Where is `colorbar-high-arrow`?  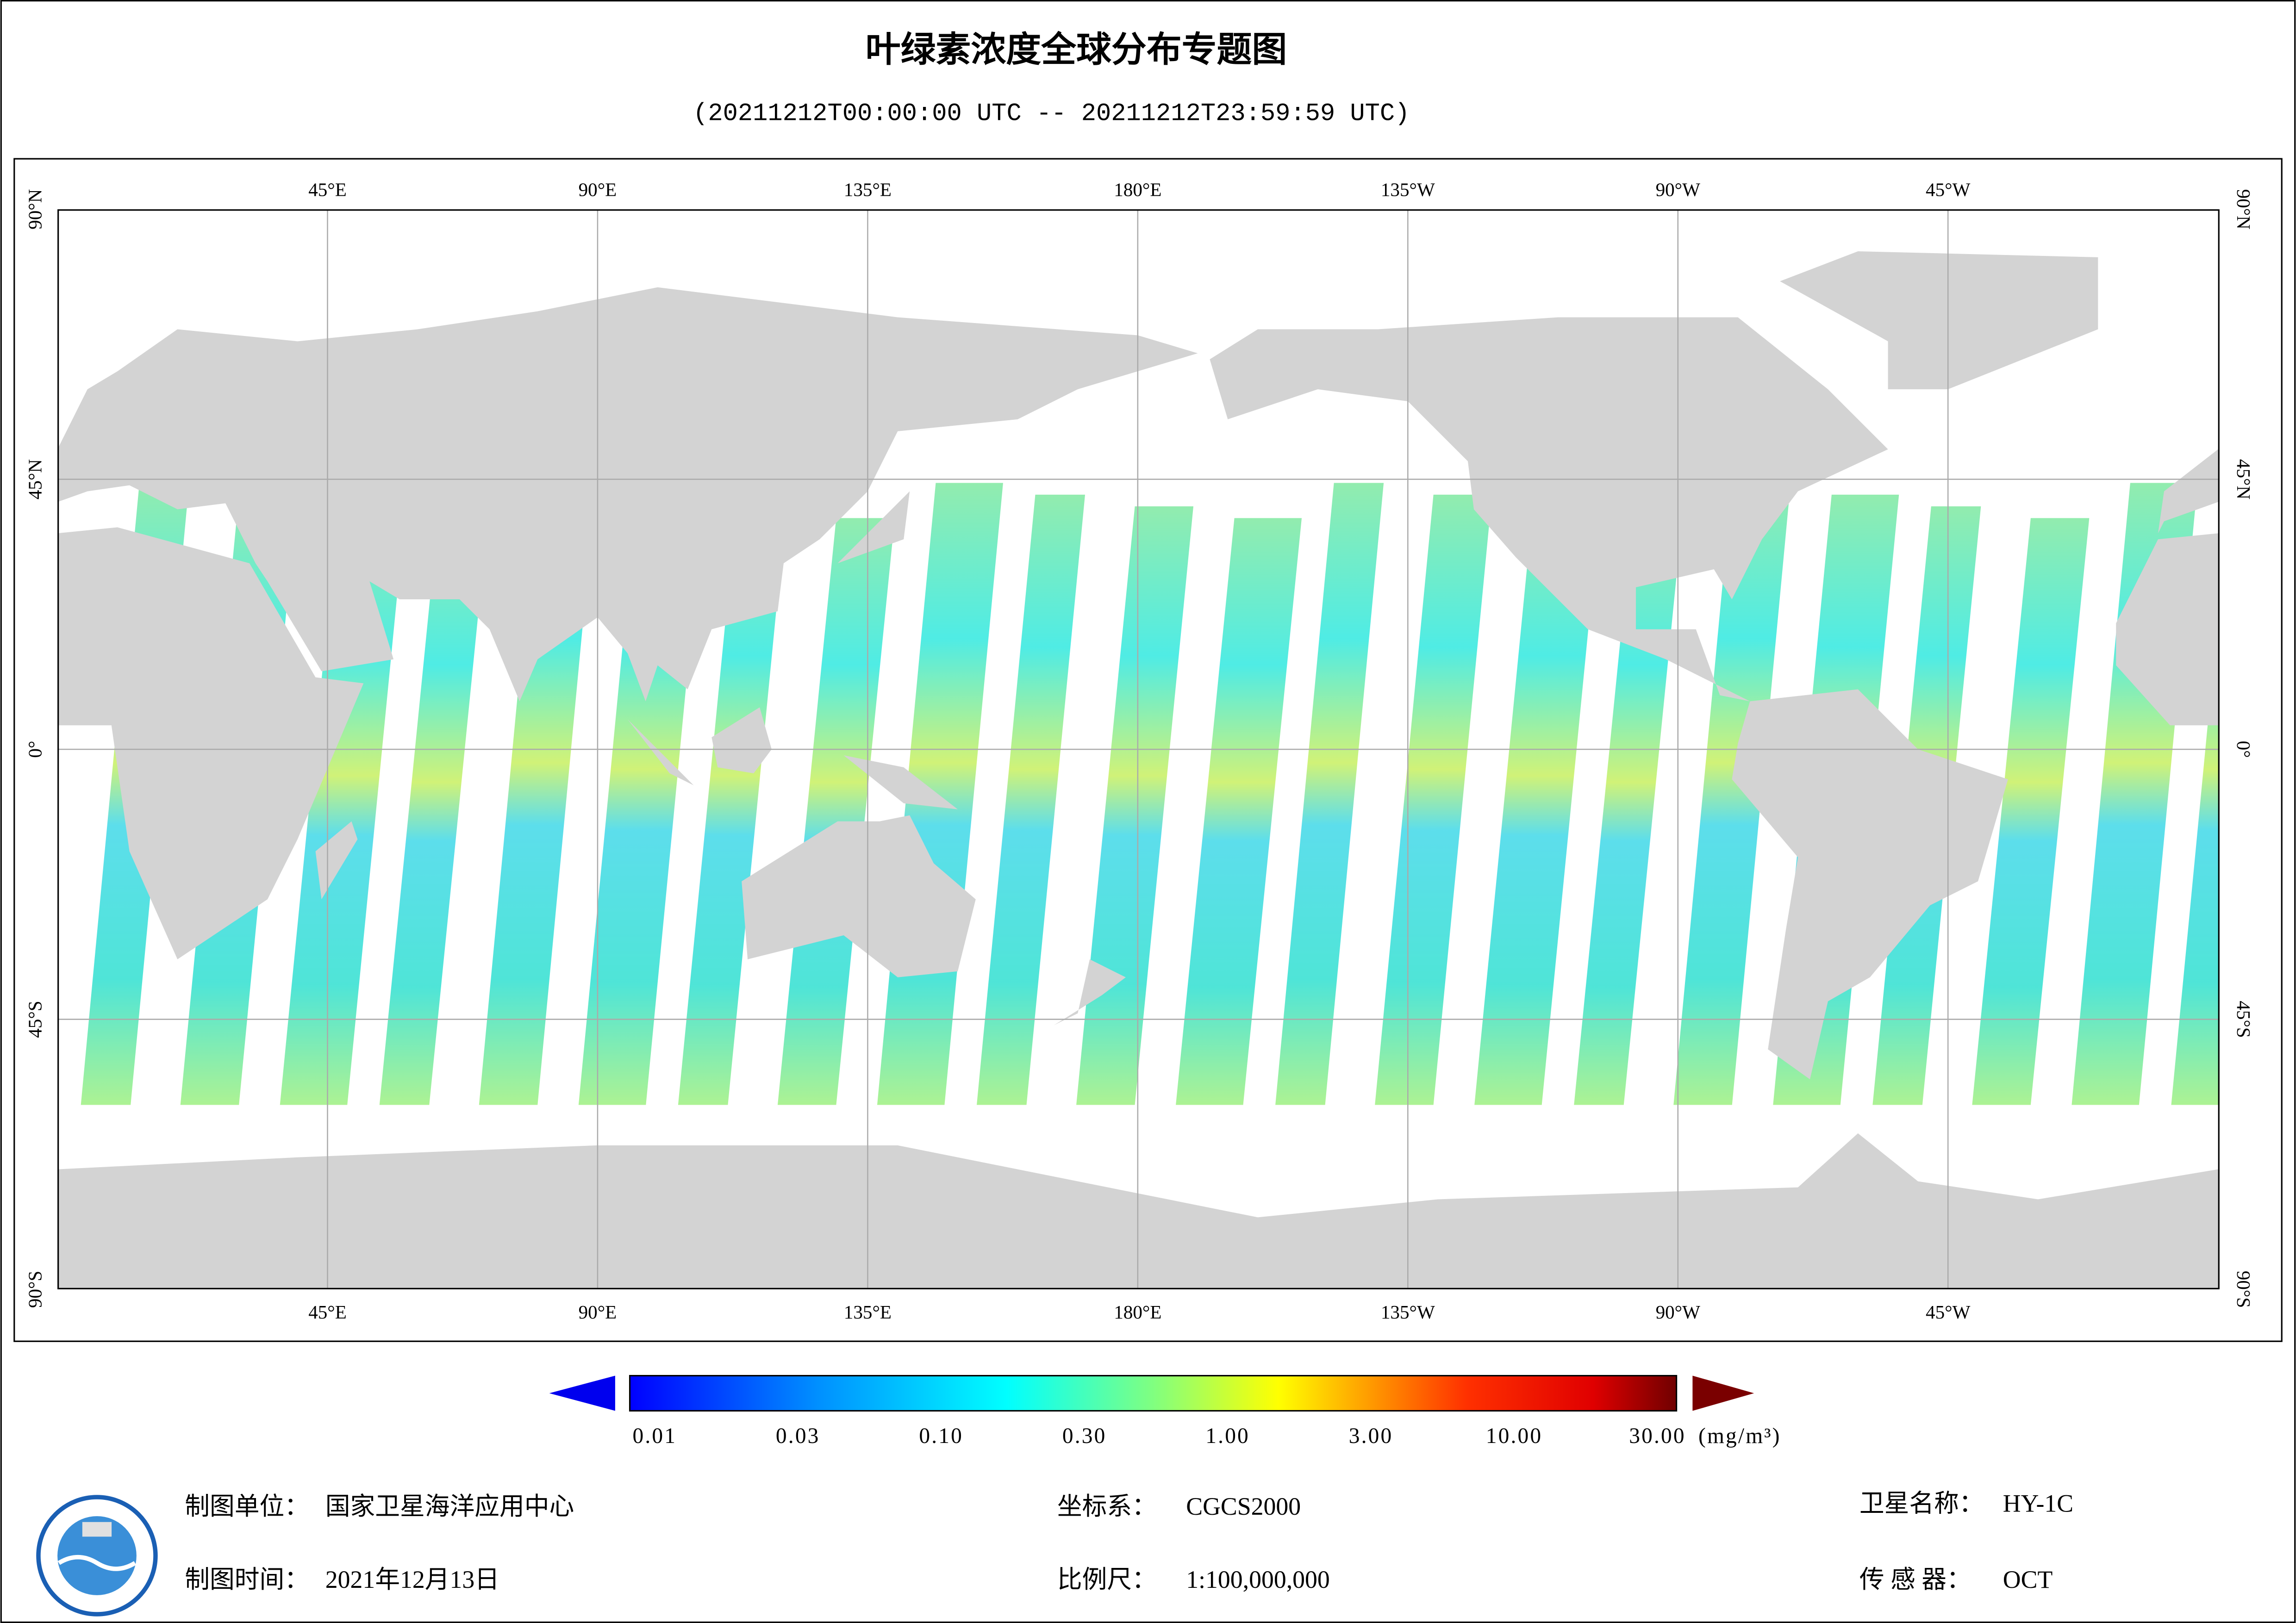 colorbar-high-arrow is located at coordinates (1723, 1393).